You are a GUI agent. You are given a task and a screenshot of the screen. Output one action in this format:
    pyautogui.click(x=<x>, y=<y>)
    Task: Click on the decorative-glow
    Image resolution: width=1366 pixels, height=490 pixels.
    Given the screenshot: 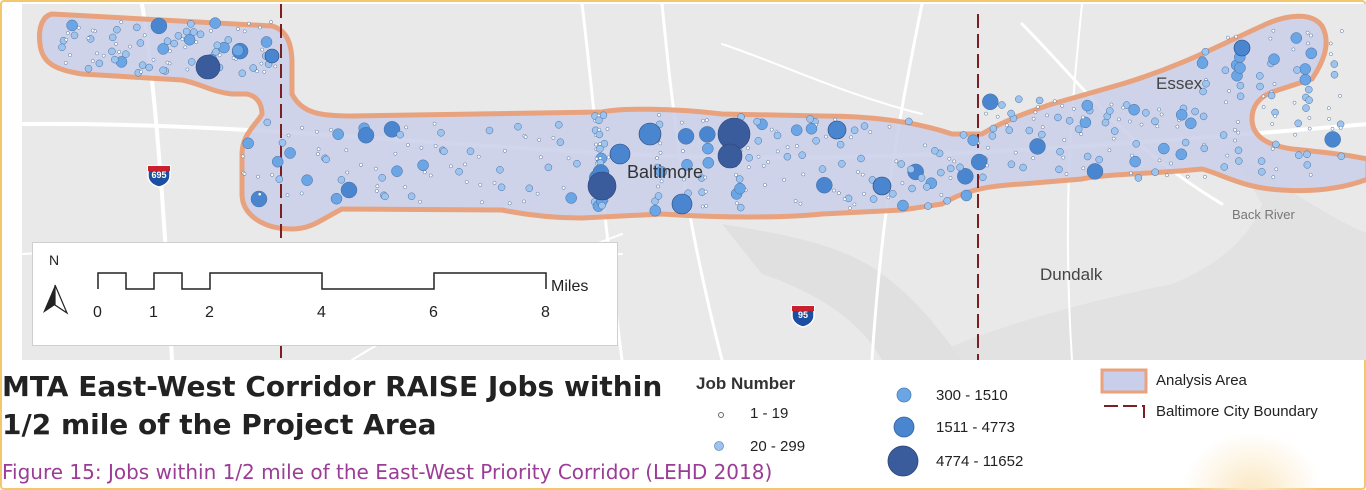 What is the action you would take?
    pyautogui.click(x=1252, y=461)
    